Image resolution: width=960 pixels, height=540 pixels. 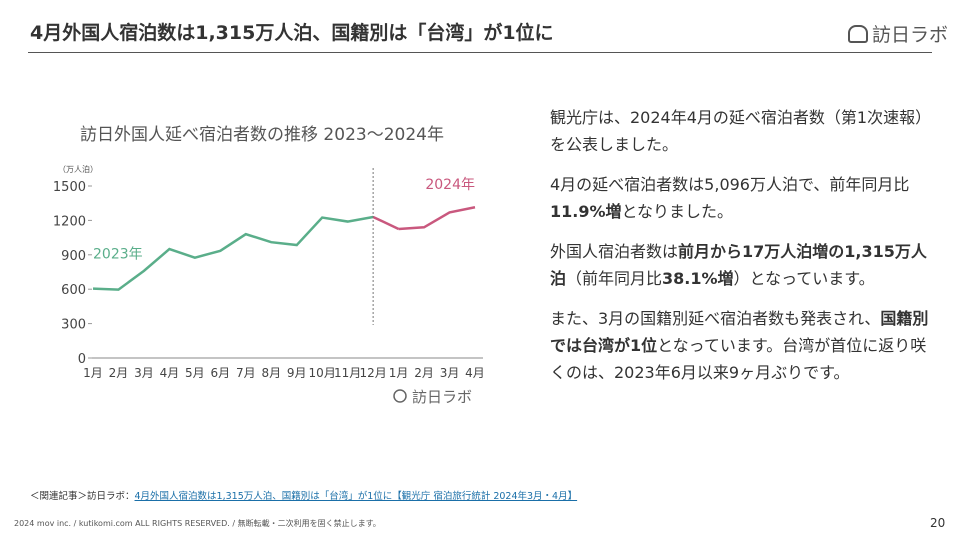 What do you see at coordinates (715, 318) in the screenshot?
I see `text: また、3月の国籍別延べ宿泊者数も発表され、` at bounding box center [715, 318].